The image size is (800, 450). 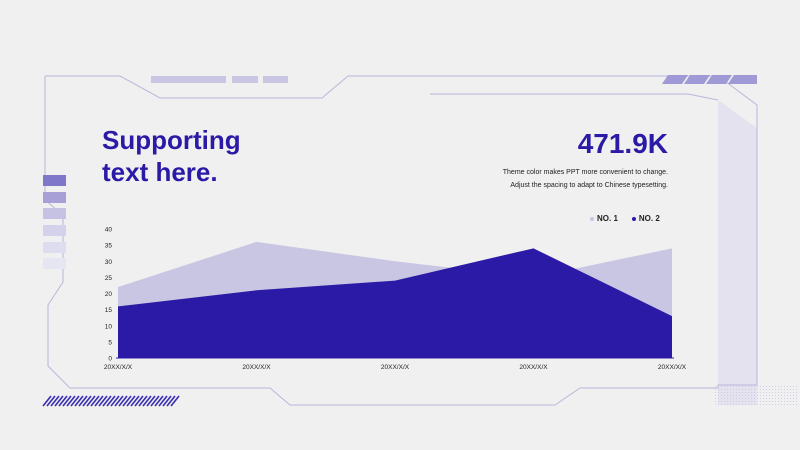 What do you see at coordinates (633, 218) in the screenshot?
I see `legend-swatch-no2` at bounding box center [633, 218].